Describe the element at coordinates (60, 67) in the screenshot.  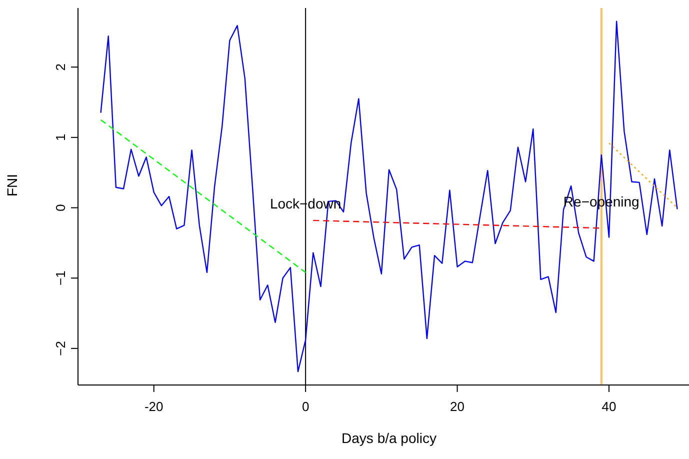
I see `y-tick-label: 2` at that location.